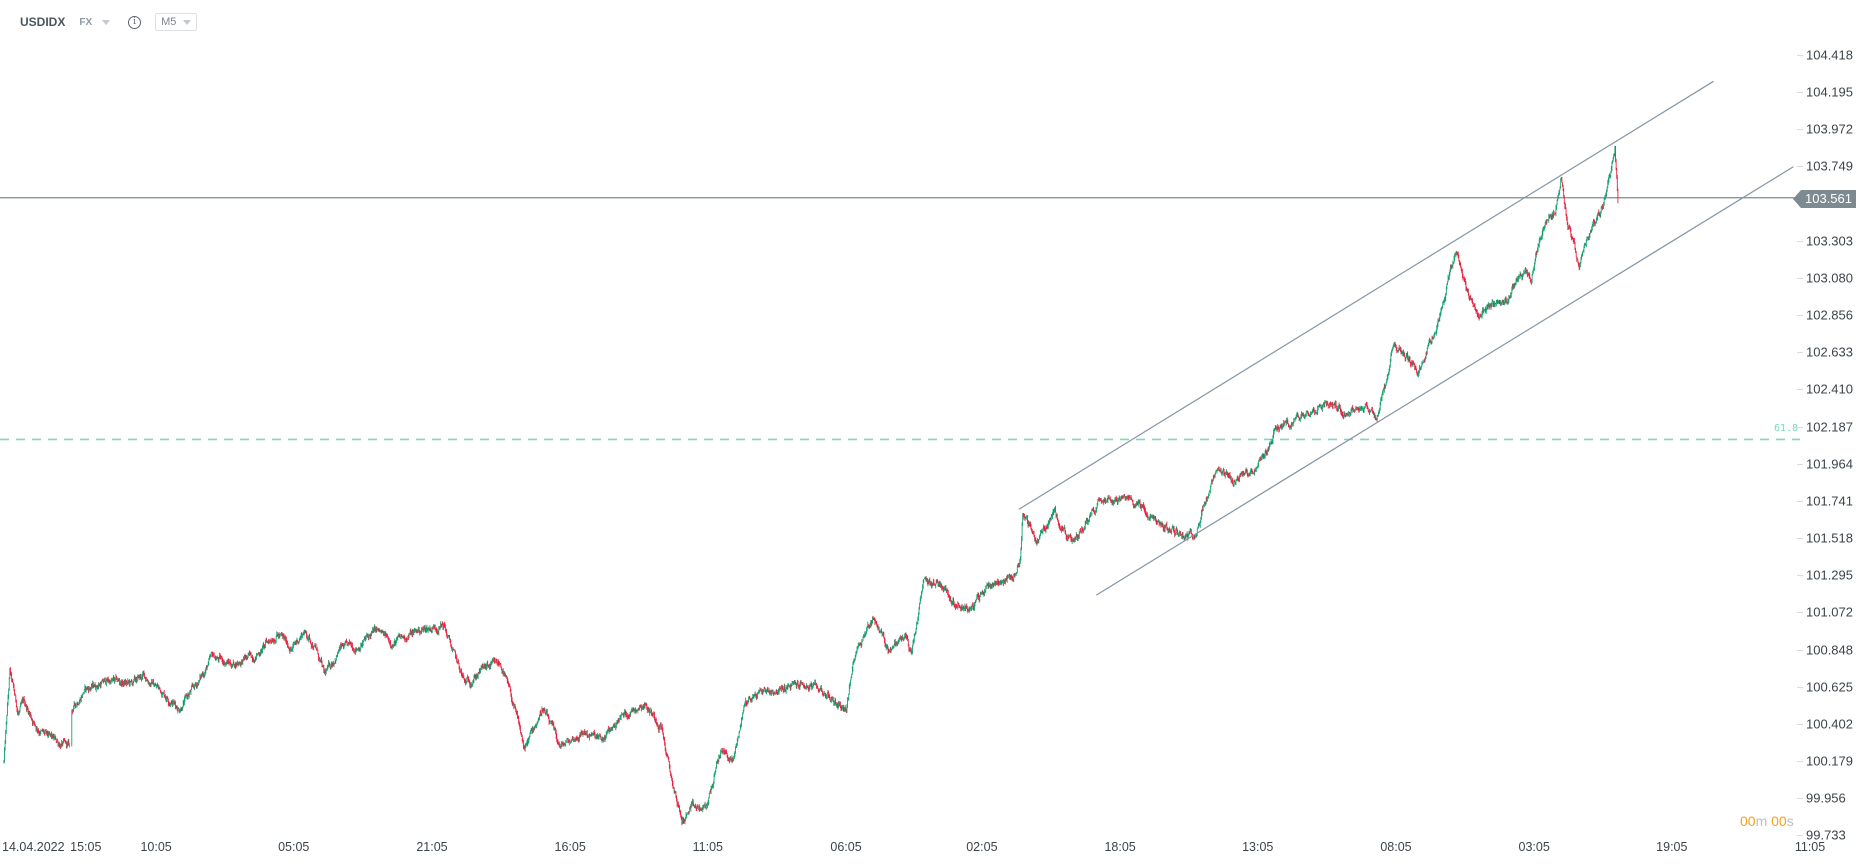 The height and width of the screenshot is (865, 1866). I want to click on chart-header: USDIDX FX i M5, so click(109, 22).